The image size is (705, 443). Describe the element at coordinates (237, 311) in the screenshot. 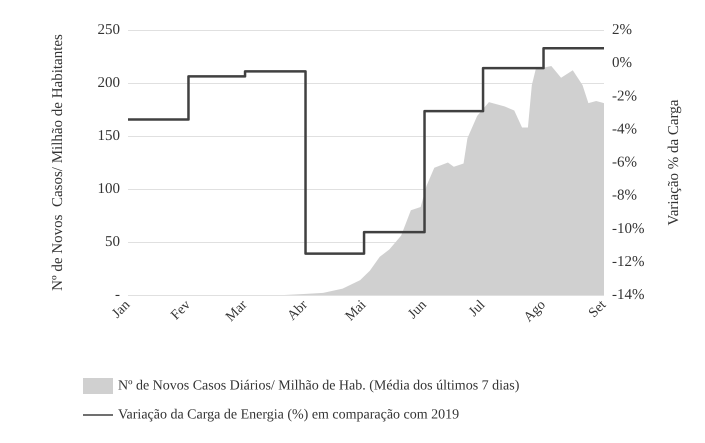

I see `x-tick-label: Mar` at that location.